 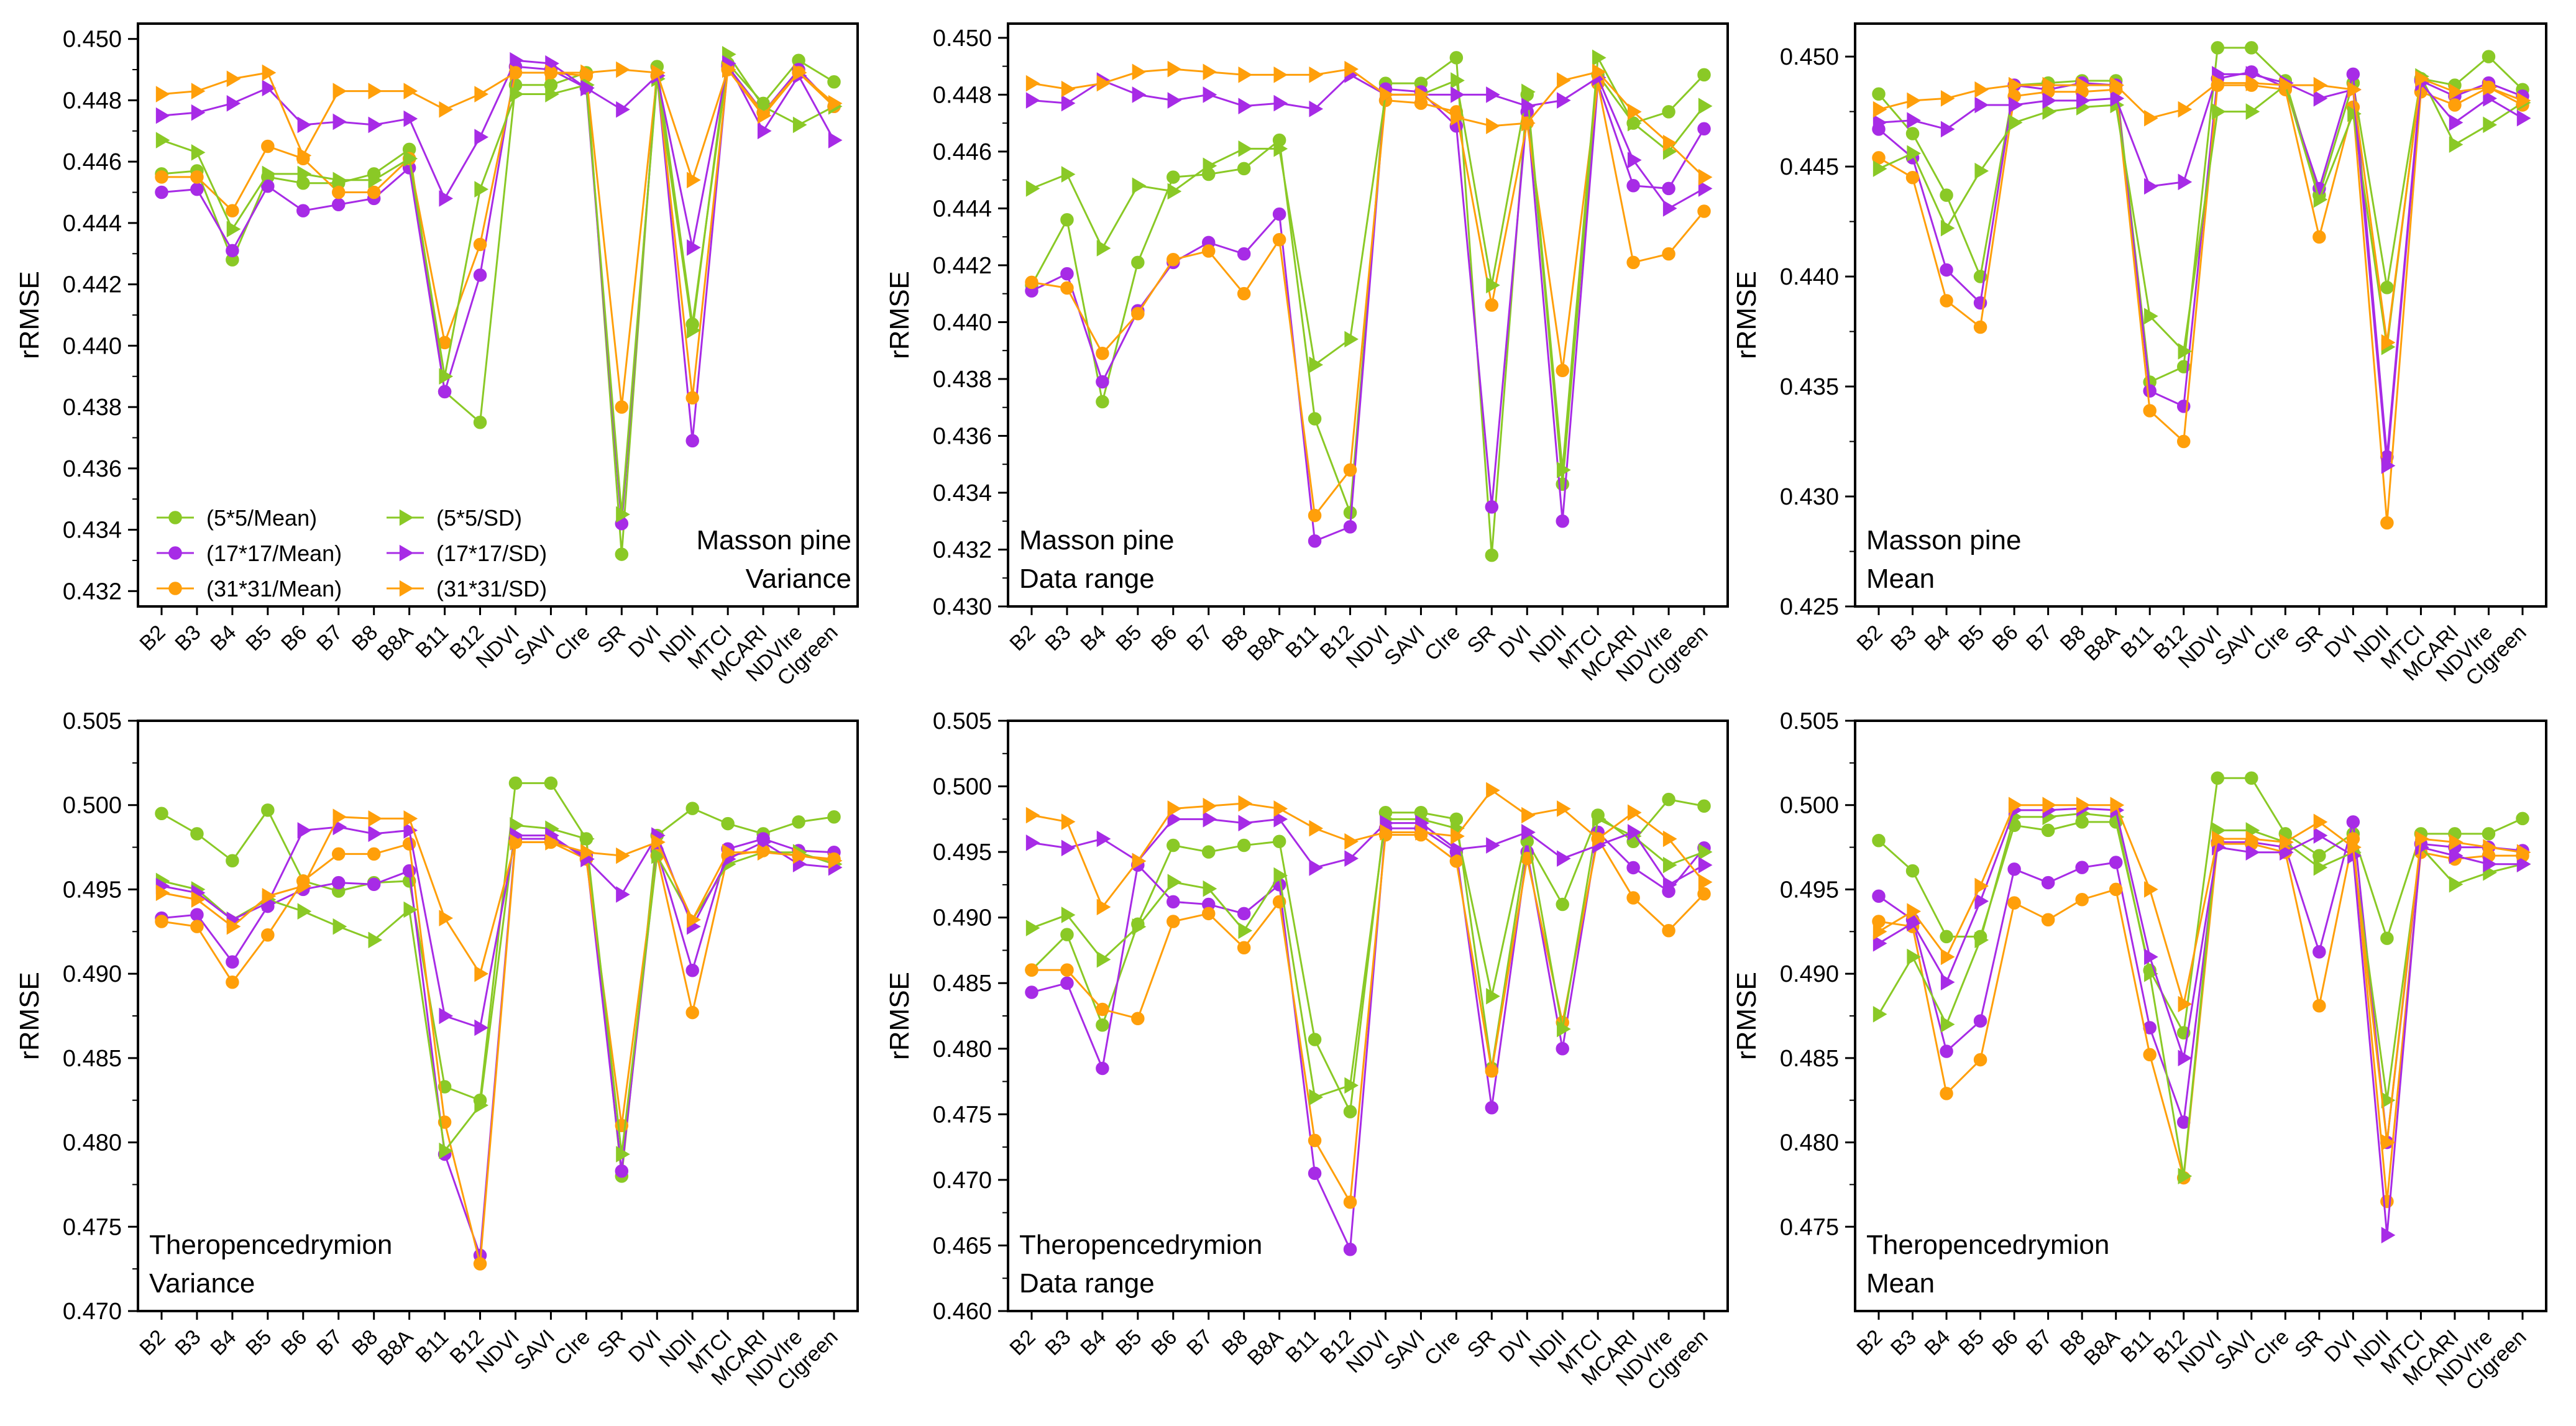 I want to click on panel-annotation: Theropencedrymion, so click(x=1987, y=1245).